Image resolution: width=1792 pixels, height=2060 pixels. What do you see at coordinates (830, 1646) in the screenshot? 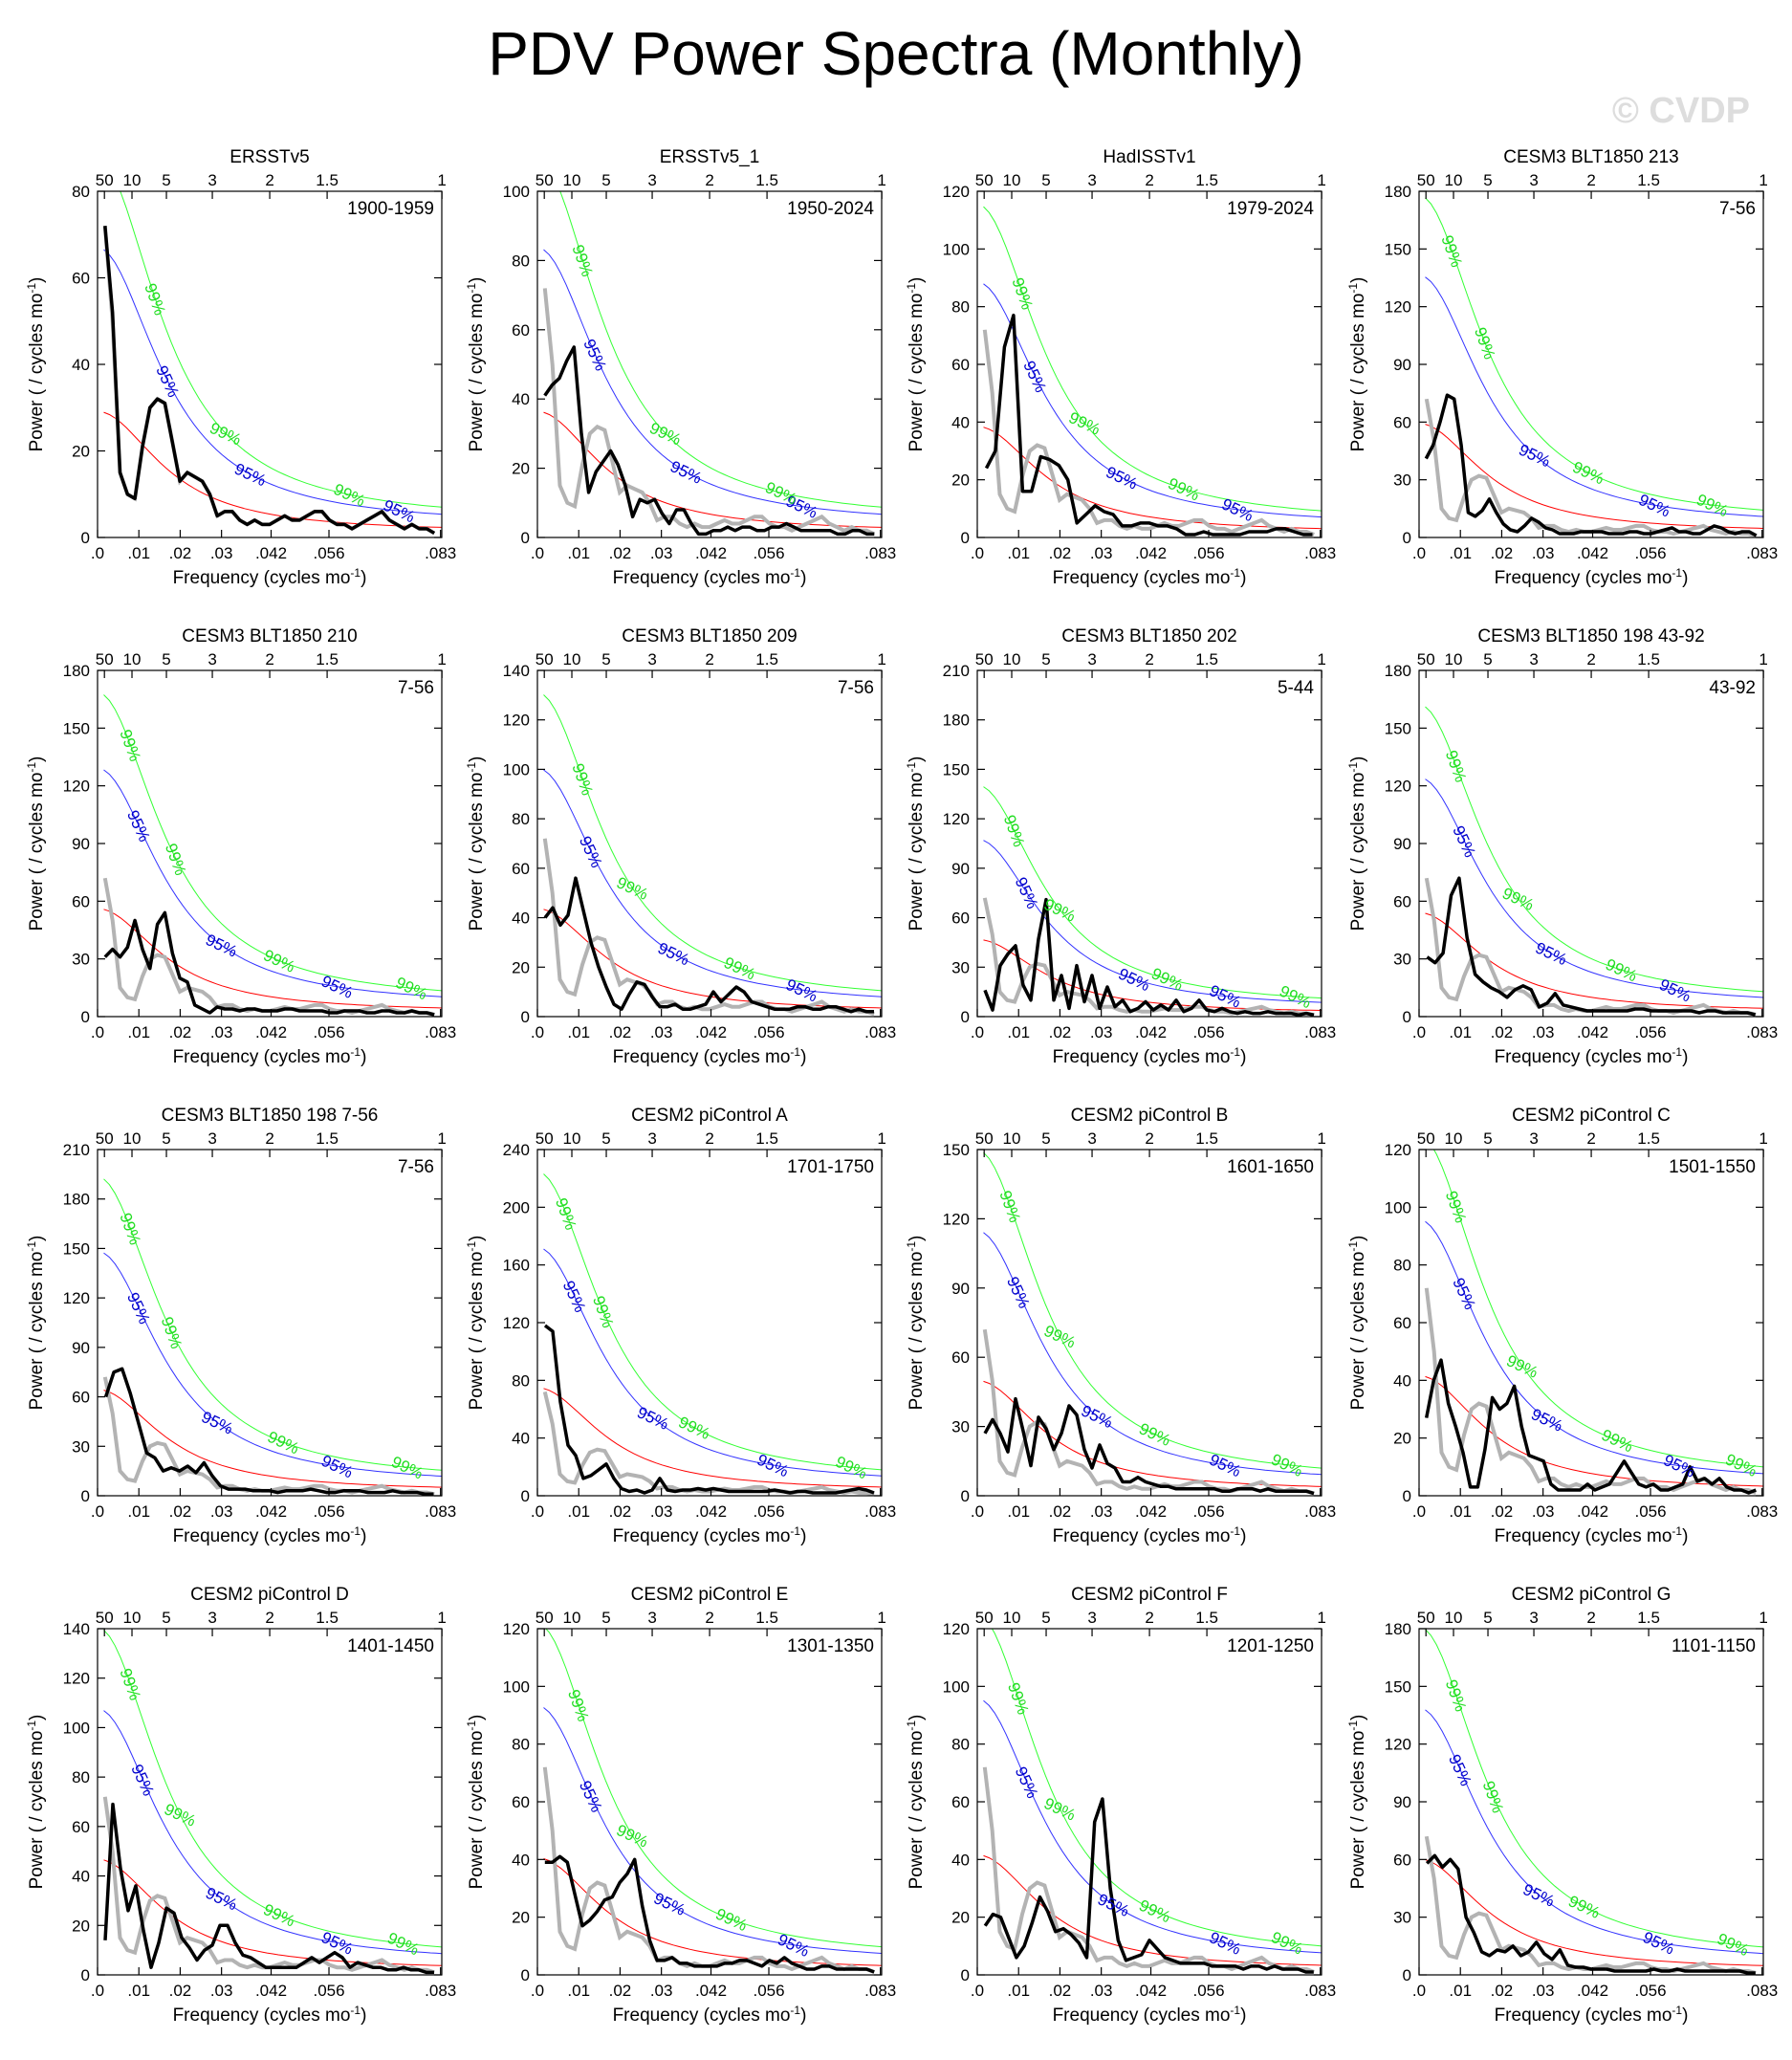
I see `period-label: 1301-1350` at bounding box center [830, 1646].